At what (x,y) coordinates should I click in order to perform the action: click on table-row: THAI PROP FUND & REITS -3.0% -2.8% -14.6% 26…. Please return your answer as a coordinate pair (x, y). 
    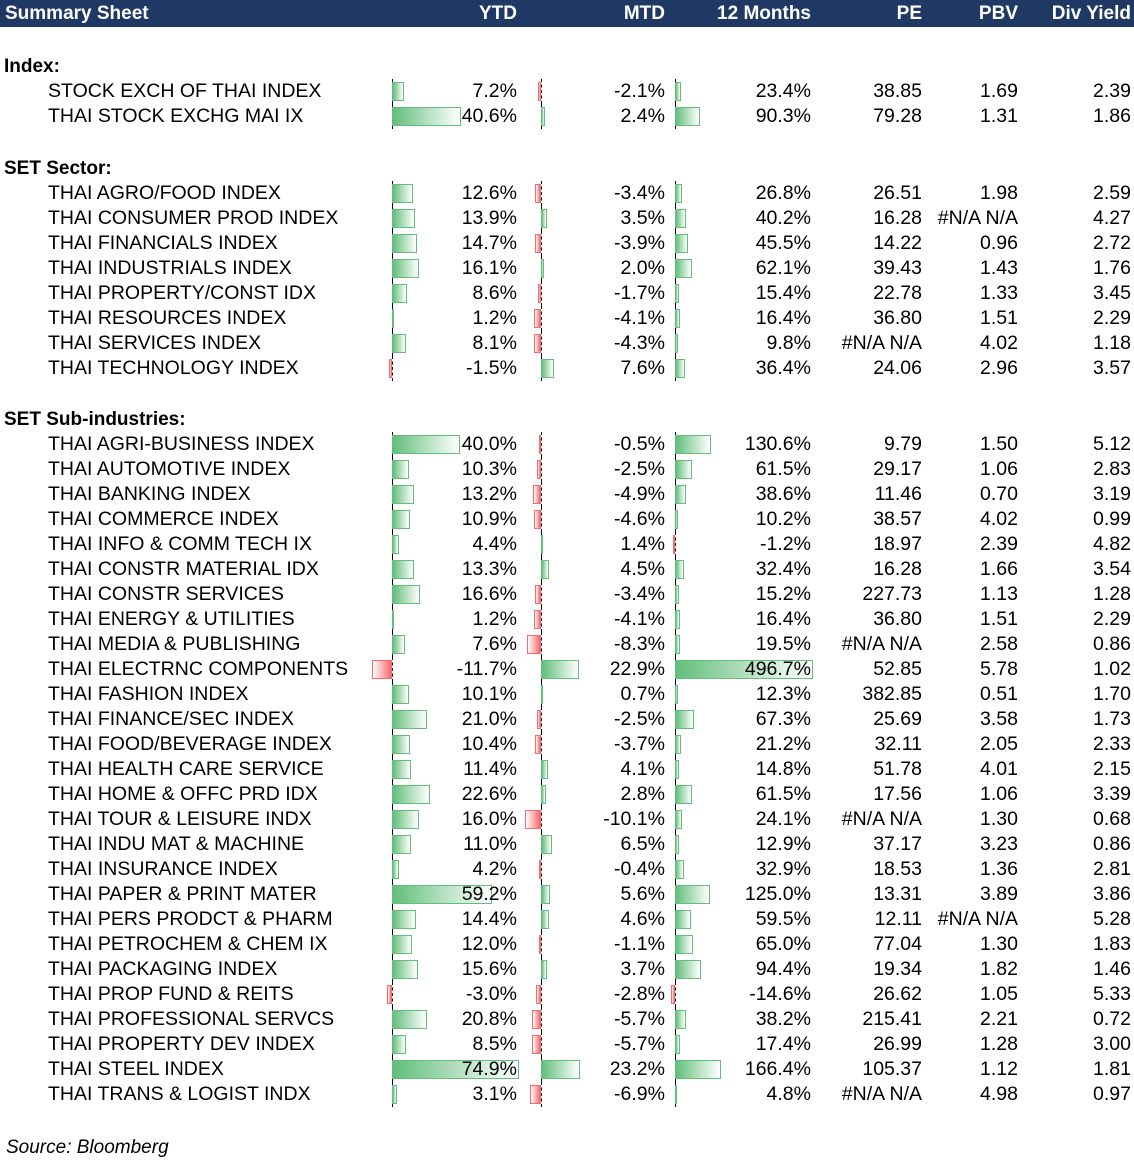
    Looking at the image, I should click on (567, 994).